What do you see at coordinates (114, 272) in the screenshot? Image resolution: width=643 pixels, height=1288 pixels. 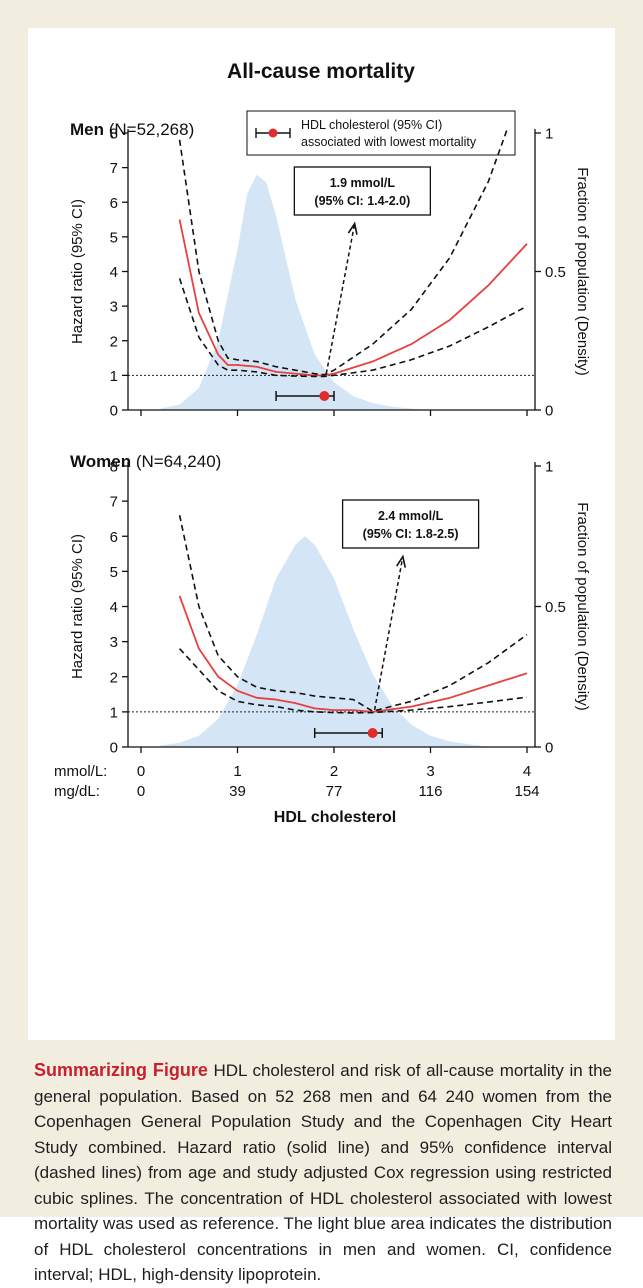 I see `men-y-tick-label: 4` at bounding box center [114, 272].